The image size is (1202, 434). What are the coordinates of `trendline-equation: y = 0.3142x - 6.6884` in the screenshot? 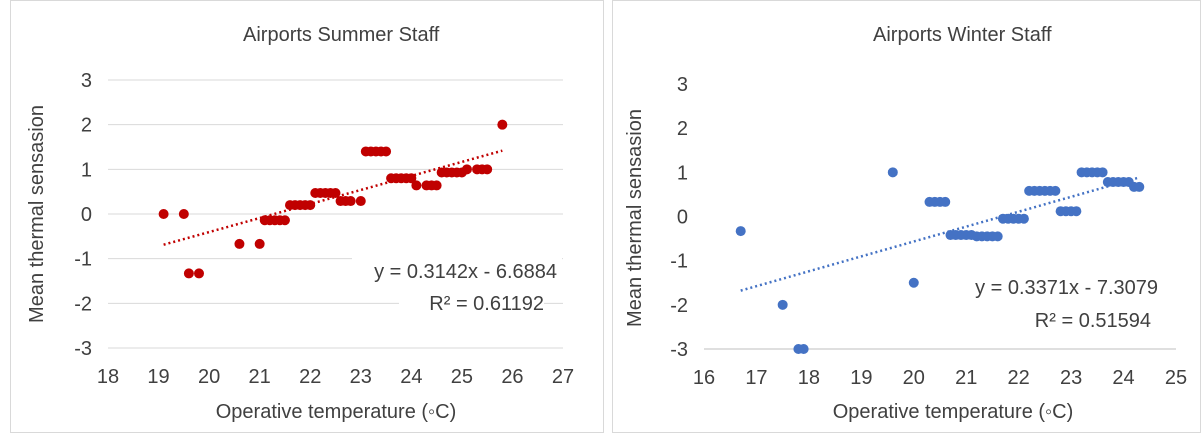 It's located at (465, 272).